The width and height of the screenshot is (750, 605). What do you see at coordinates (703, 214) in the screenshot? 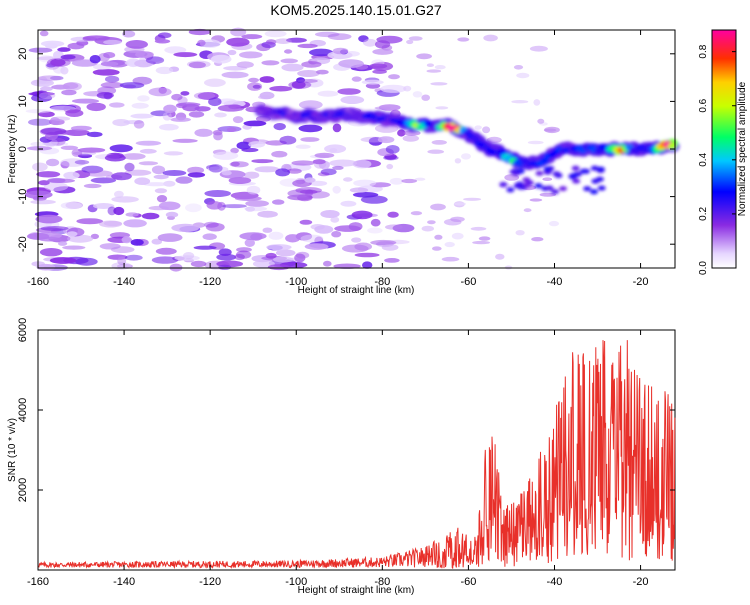
I see `colorbar-tick-label: 0.2` at bounding box center [703, 214].